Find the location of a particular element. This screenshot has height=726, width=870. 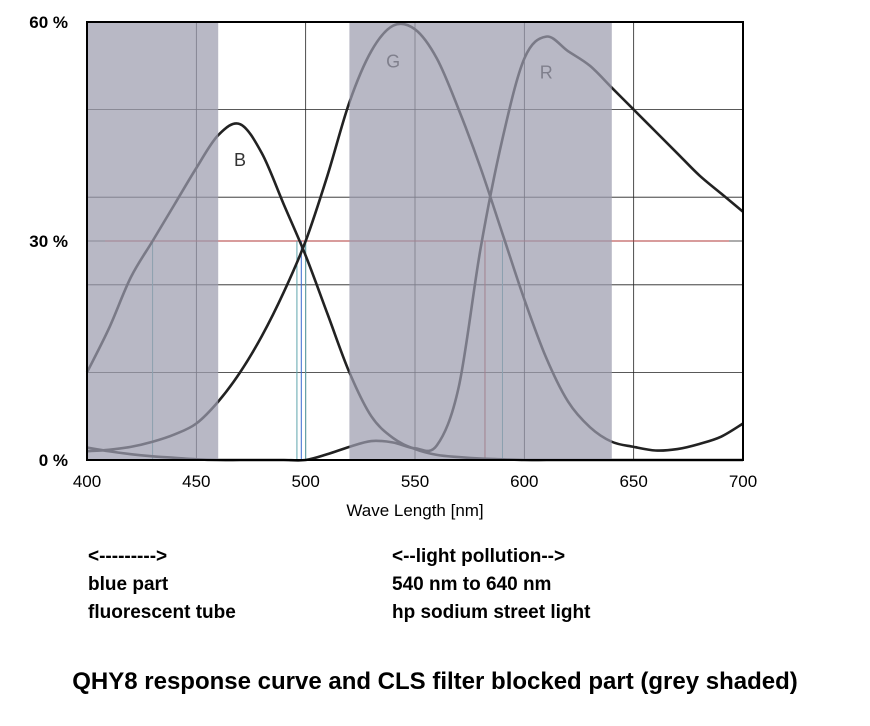

note-line: hp sodium street light is located at coordinates (491, 612).